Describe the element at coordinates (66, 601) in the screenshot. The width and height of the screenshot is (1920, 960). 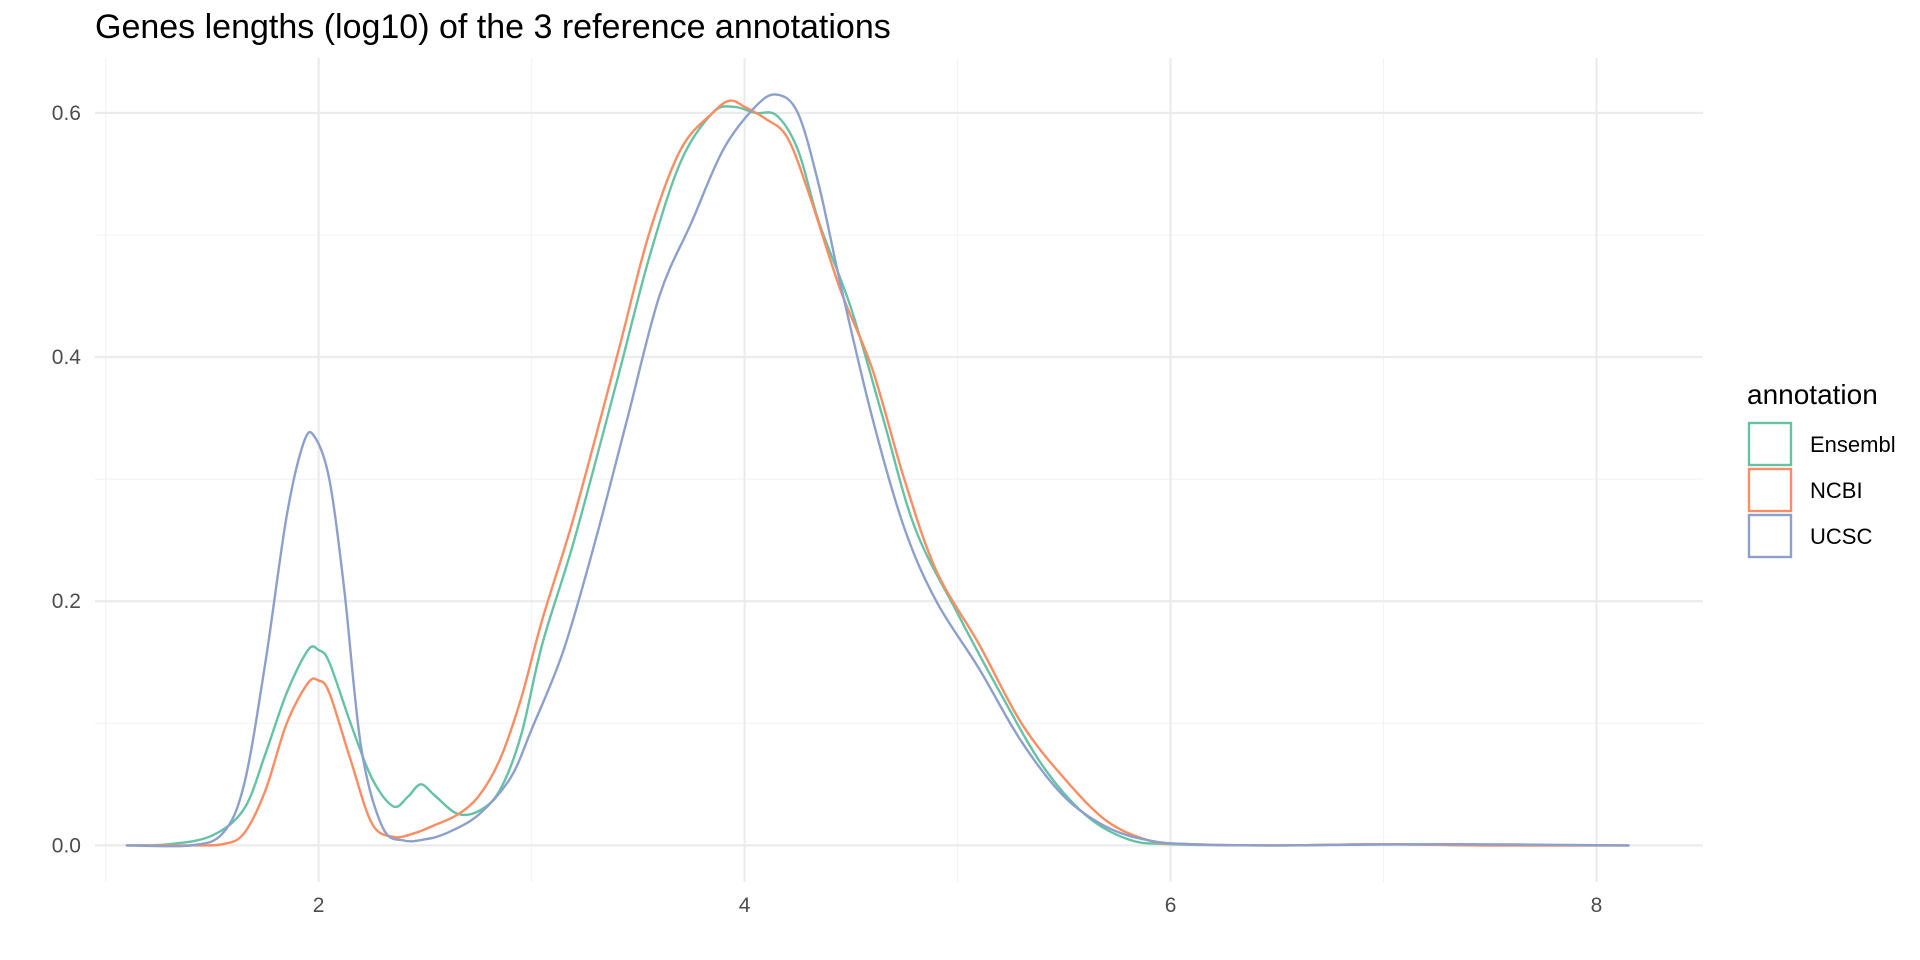
I see `y-tick-label: 0.2` at that location.